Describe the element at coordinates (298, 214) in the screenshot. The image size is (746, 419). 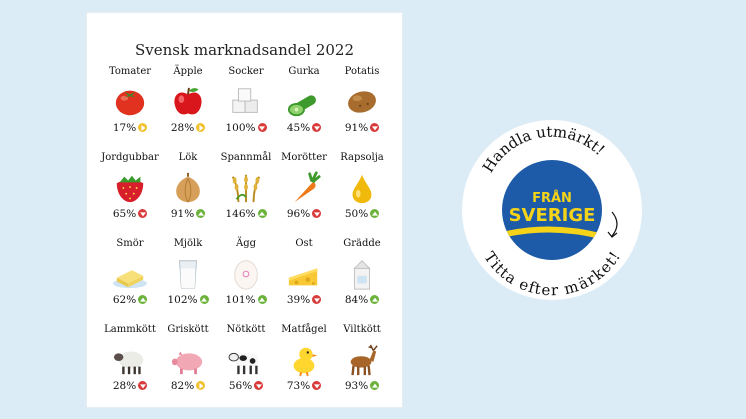
I see `share-percent: 96%` at that location.